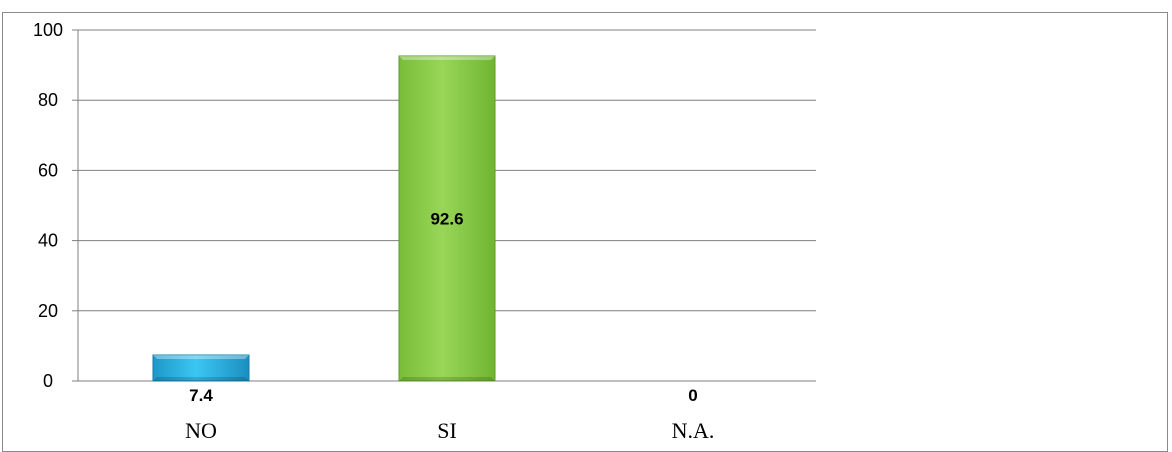  Describe the element at coordinates (447, 430) in the screenshot. I see `x-category-label-si: SI` at that location.